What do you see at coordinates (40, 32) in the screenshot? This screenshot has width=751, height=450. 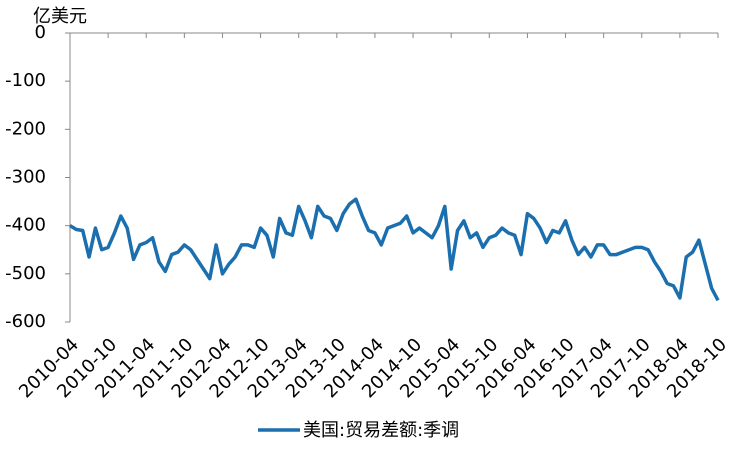 I see `y-tick-label: 0` at bounding box center [40, 32].